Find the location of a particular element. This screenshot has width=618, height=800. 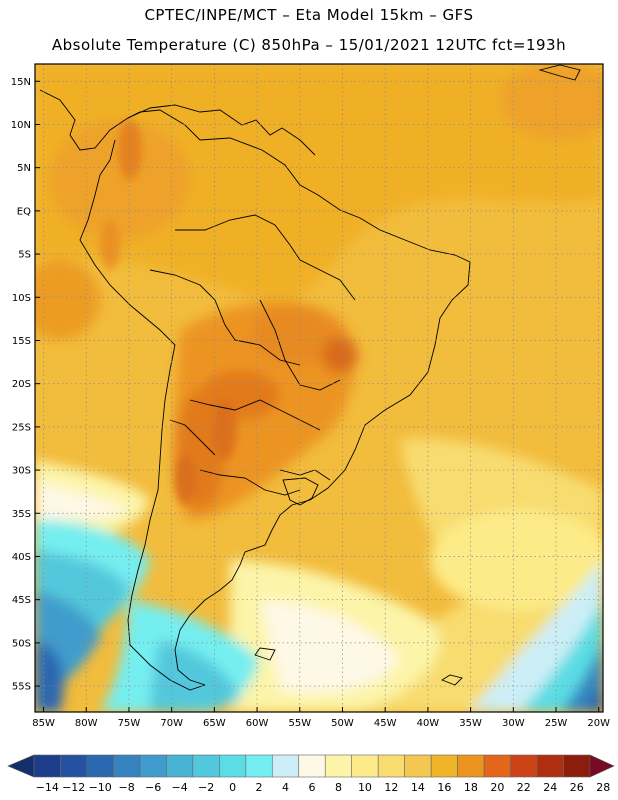

colorbar-label: 6 is located at coordinates (312, 787).